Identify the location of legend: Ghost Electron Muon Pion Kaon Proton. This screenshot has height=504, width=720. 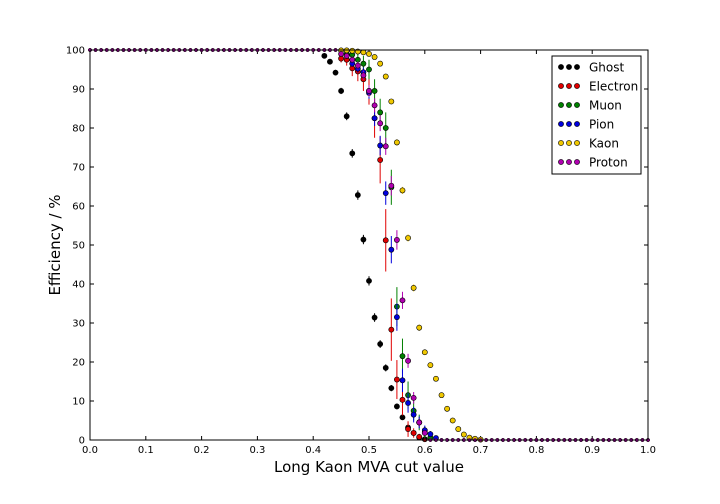
(596, 115).